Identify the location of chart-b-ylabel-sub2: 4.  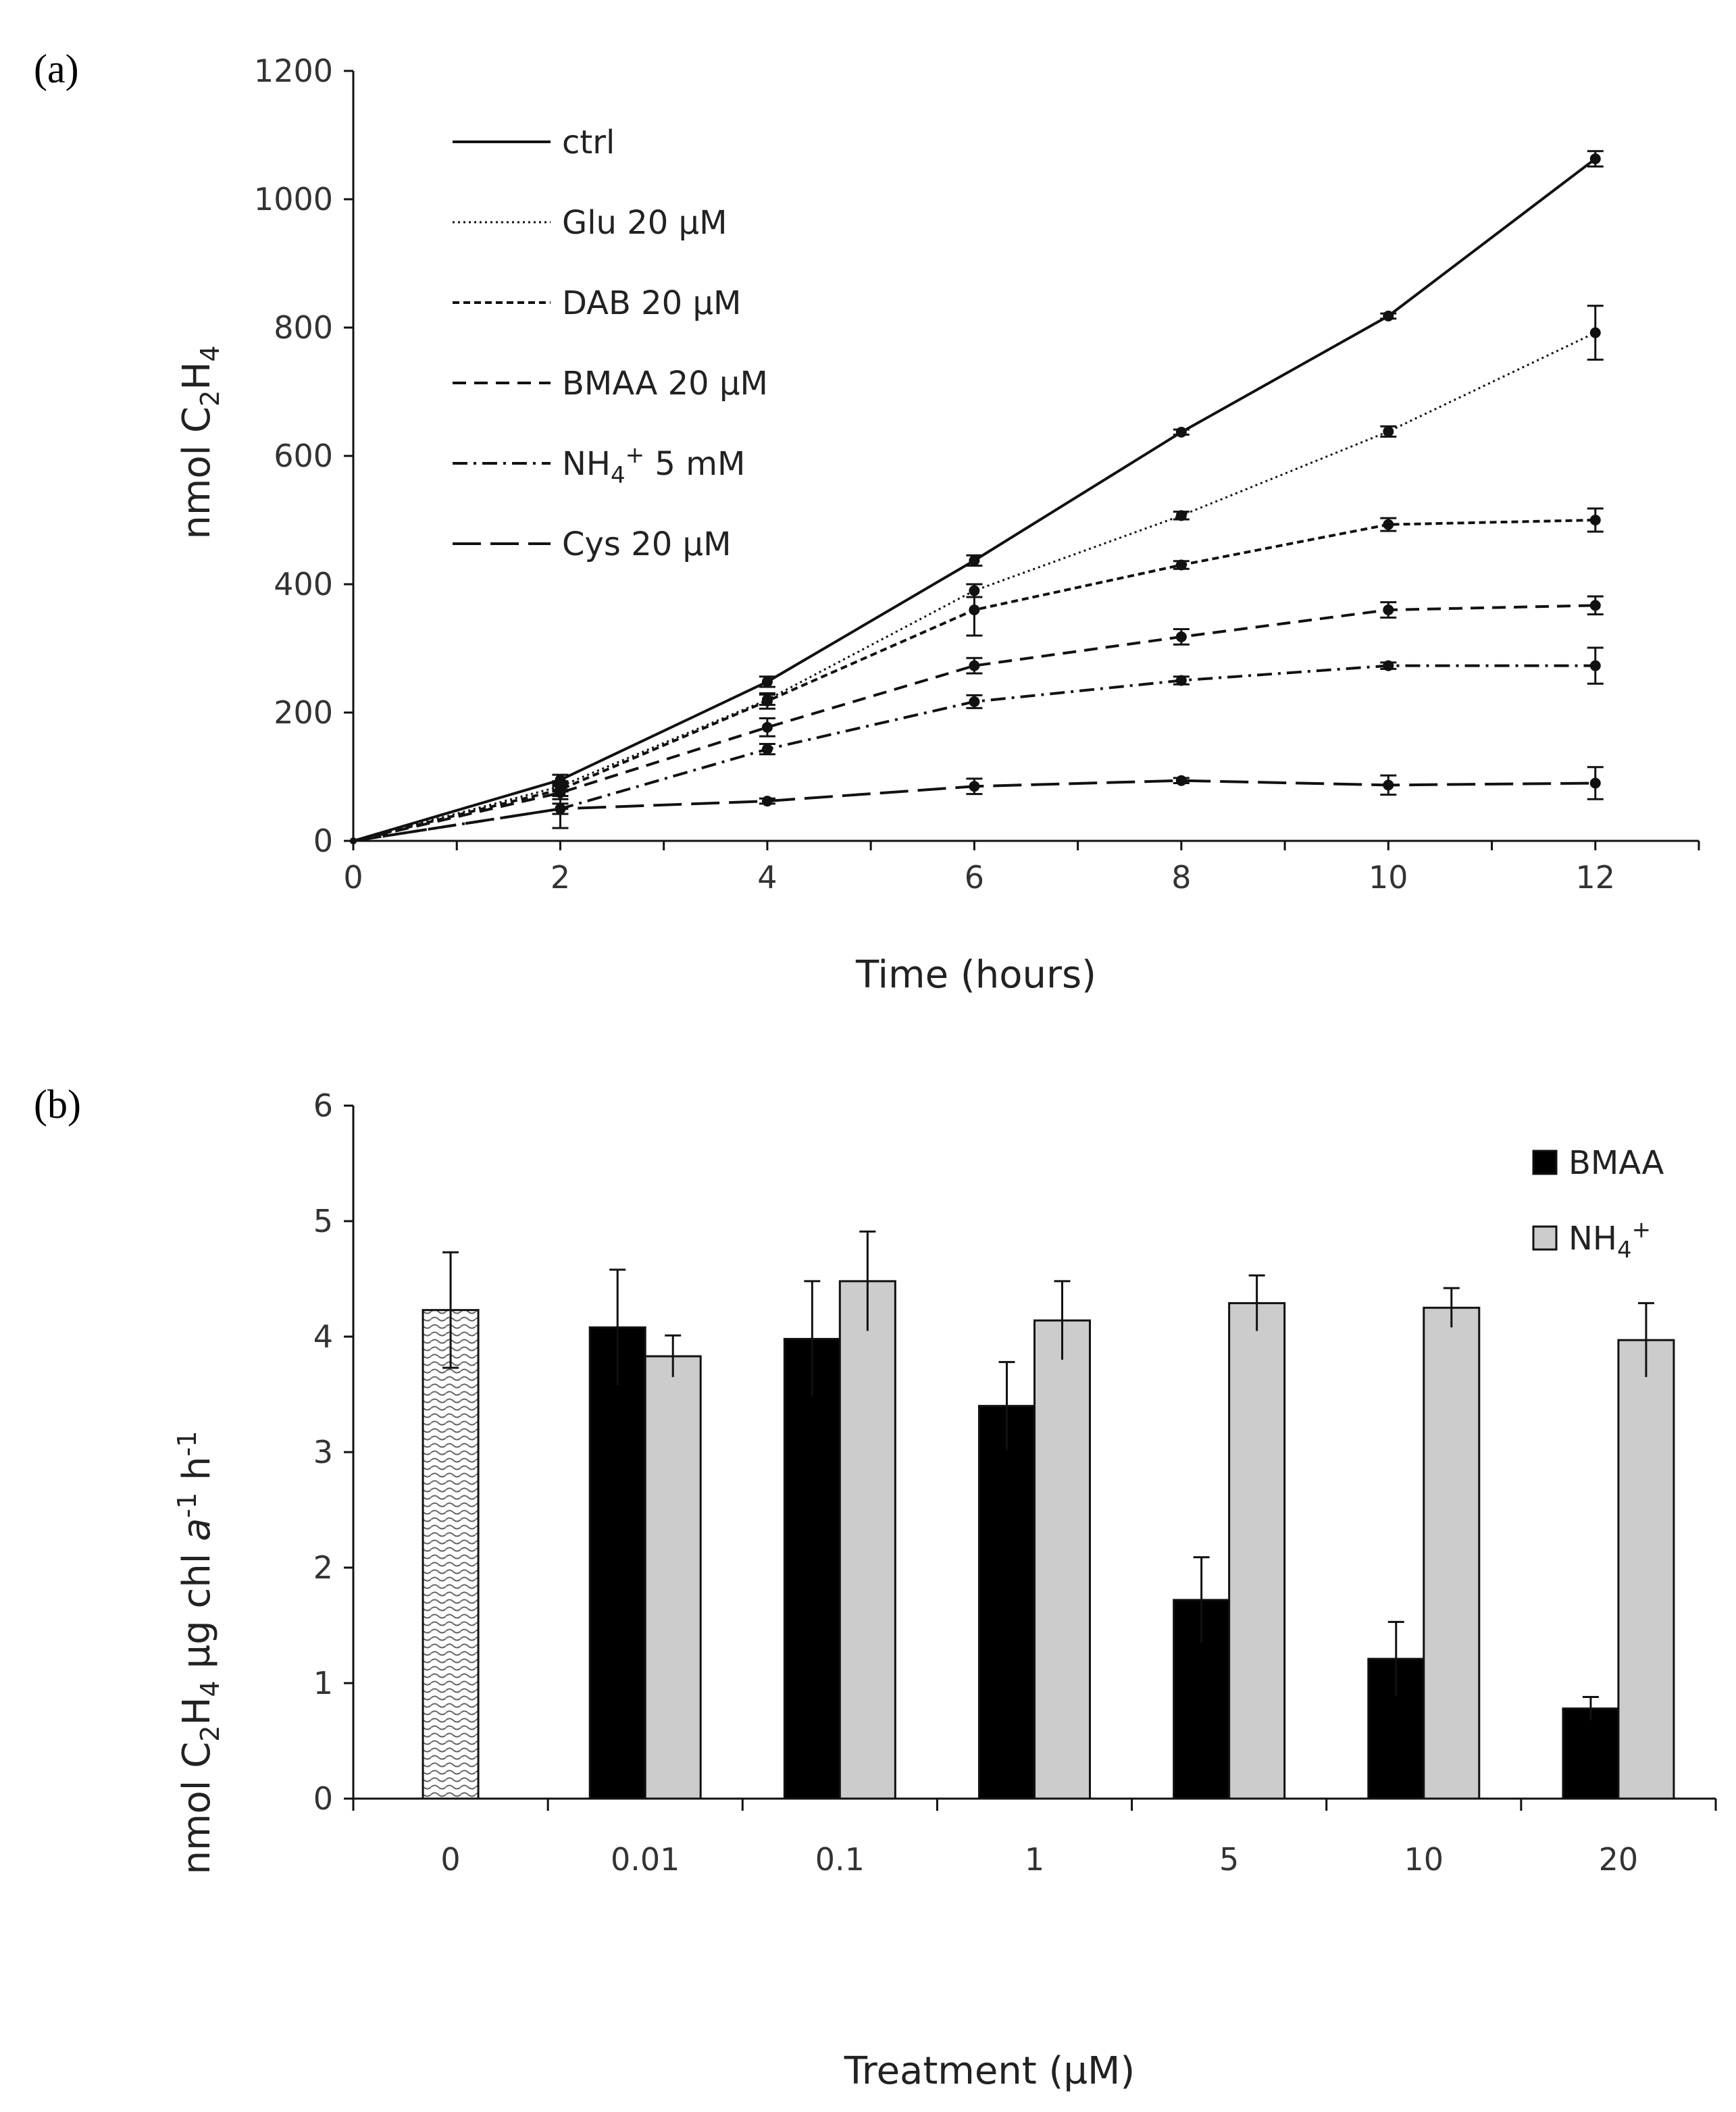
(210, 1688).